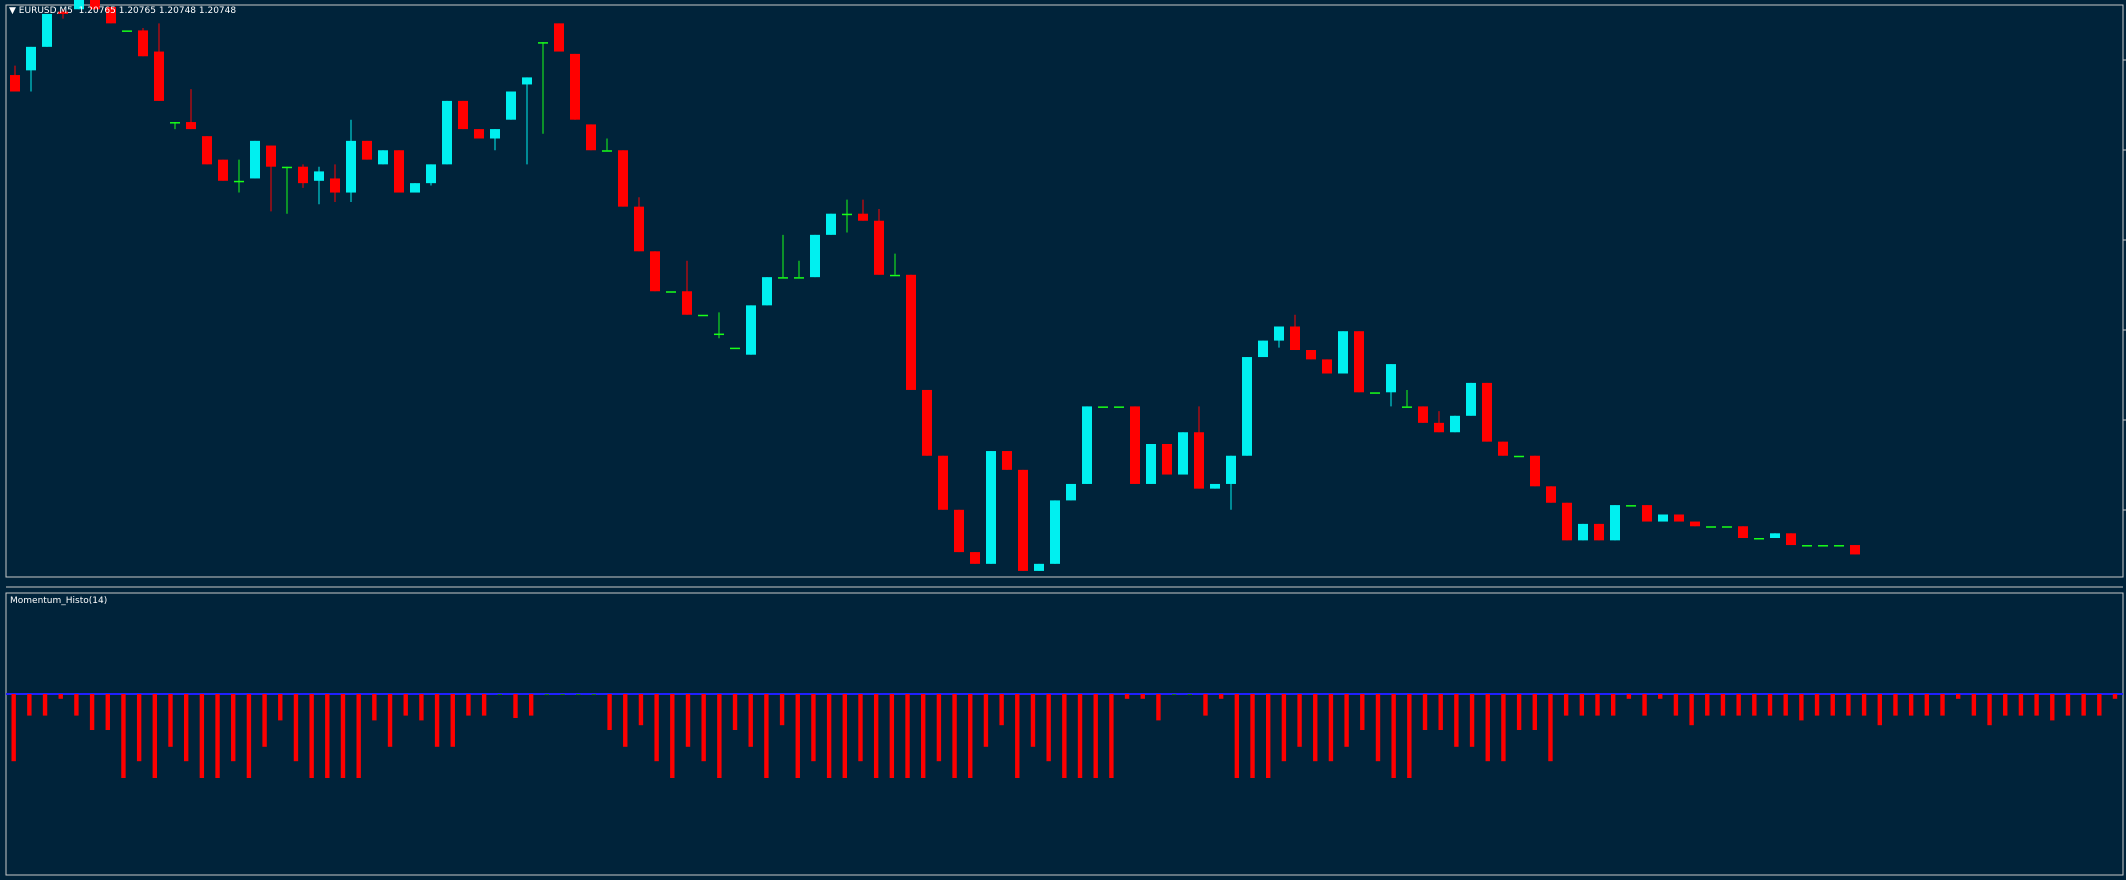 This screenshot has width=2126, height=880. Describe the element at coordinates (12, 11) in the screenshot. I see `collapse-triangle-icon: ▼` at that location.